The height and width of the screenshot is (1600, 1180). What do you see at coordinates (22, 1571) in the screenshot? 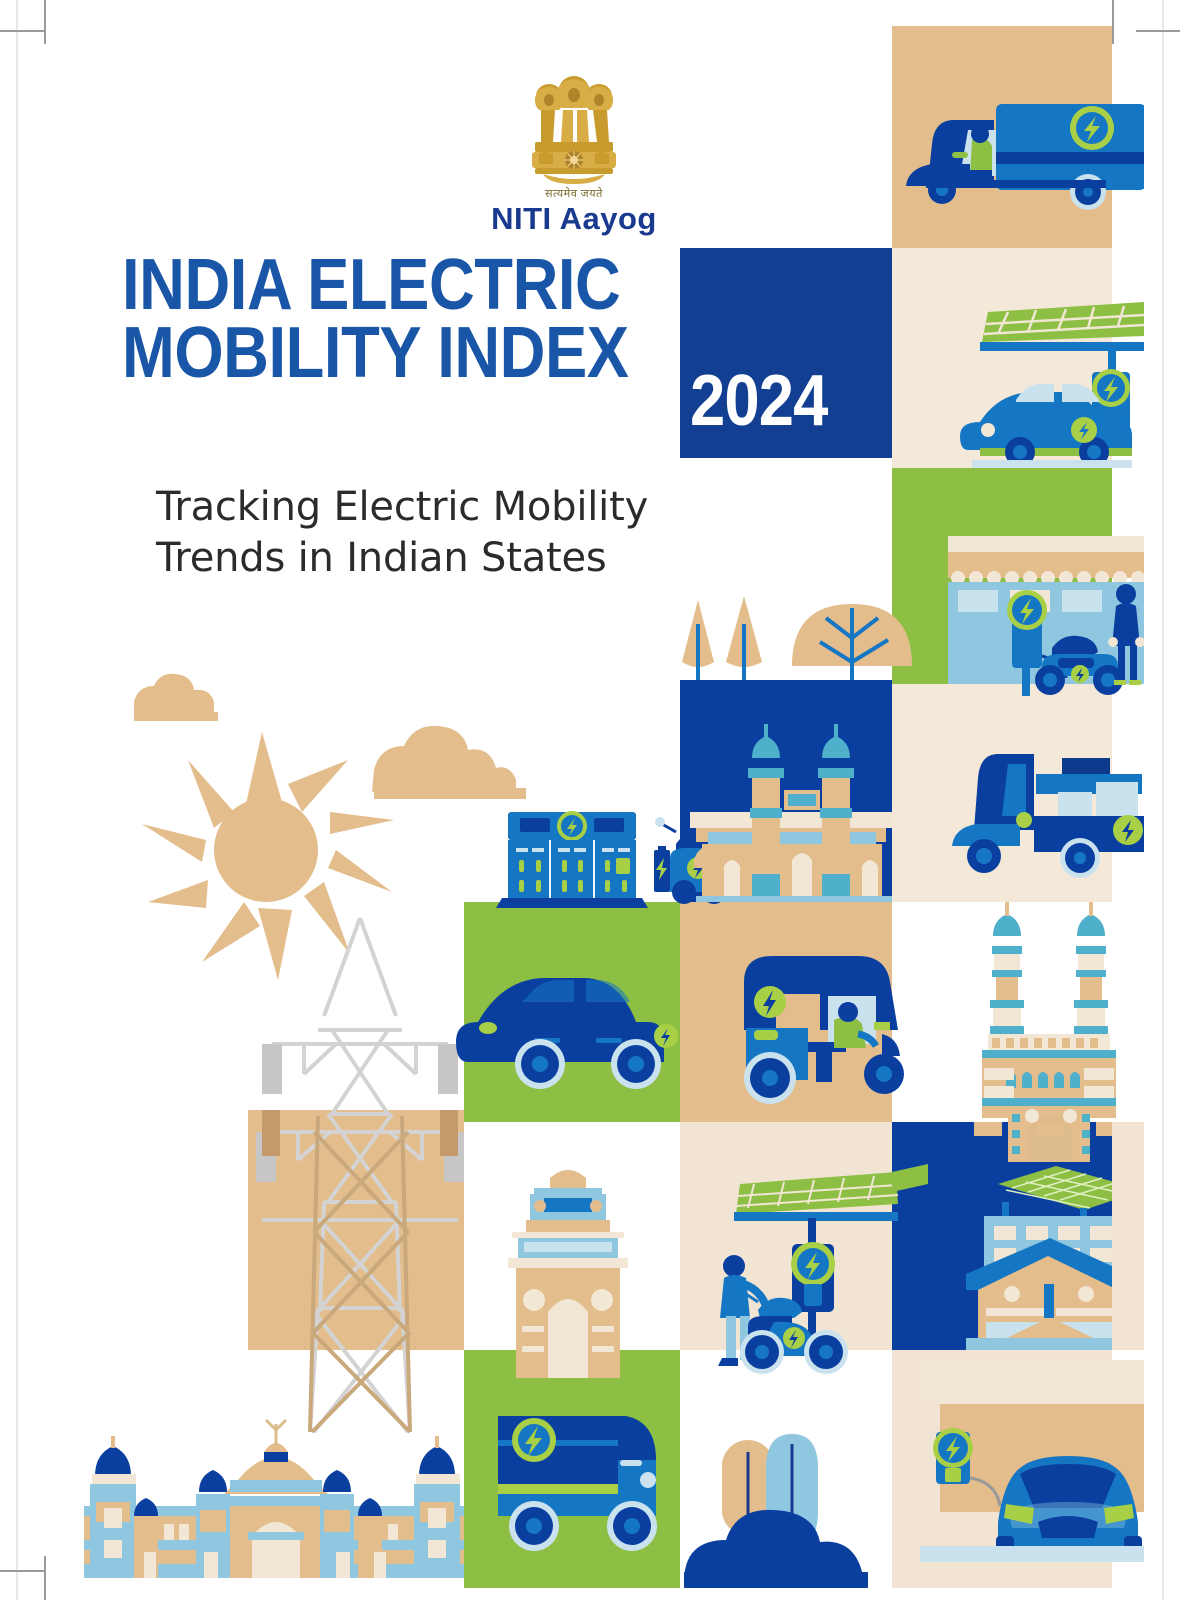
I see `crop-mark-bottom-left-horizontal` at bounding box center [22, 1571].